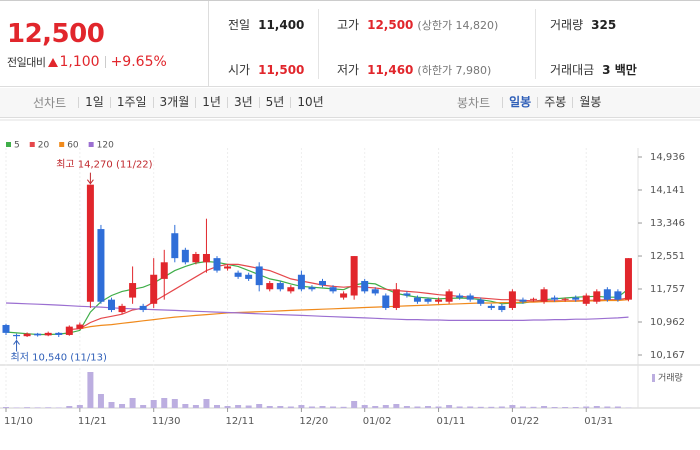 The height and width of the screenshot is (450, 700). Describe the element at coordinates (18, 421) in the screenshot. I see `x-tick-label: 11/10` at that location.